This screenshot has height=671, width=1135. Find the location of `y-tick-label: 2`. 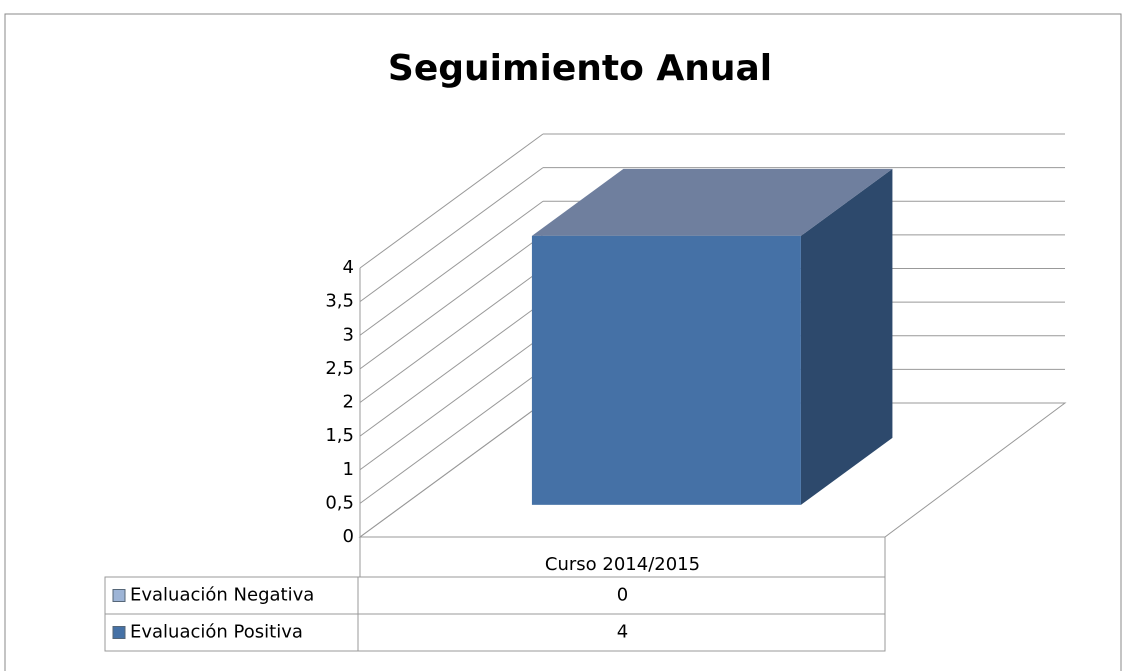

y-tick-label: 2 is located at coordinates (348, 402).